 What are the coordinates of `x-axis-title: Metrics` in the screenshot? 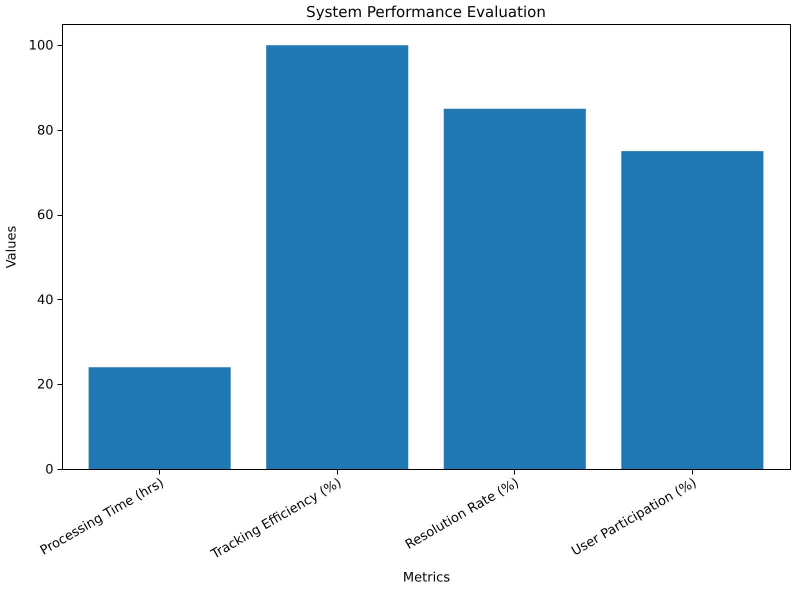 It's located at (426, 578).